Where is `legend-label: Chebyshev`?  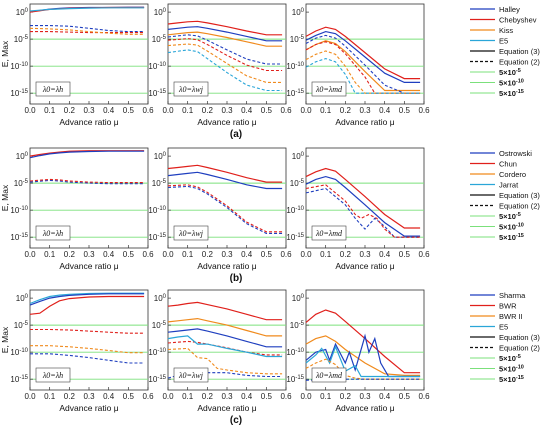
legend-label: Chebyshev is located at coordinates (518, 20).